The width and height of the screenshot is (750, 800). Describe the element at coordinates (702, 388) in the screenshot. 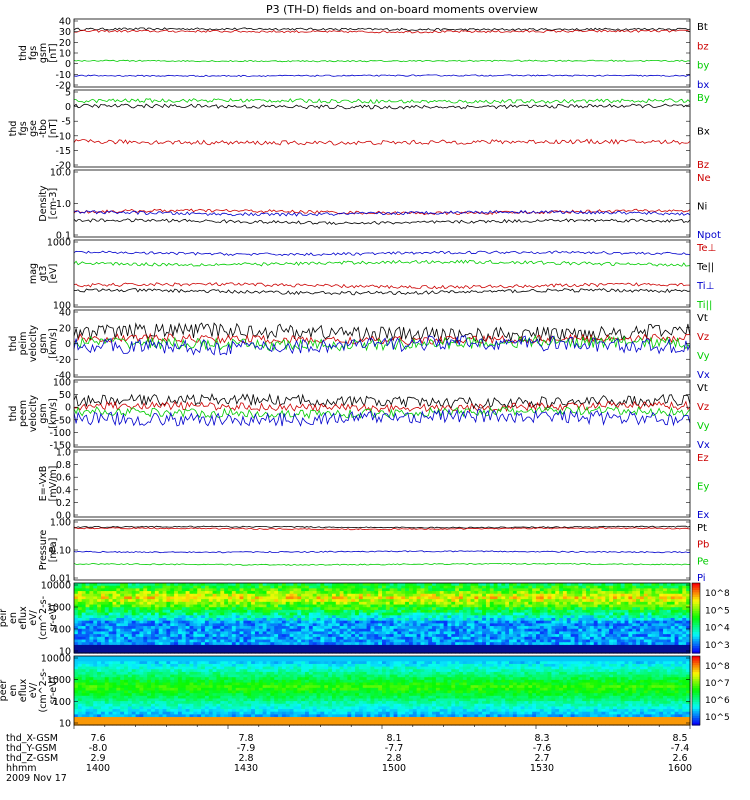

I see `legend-label: Vt` at that location.